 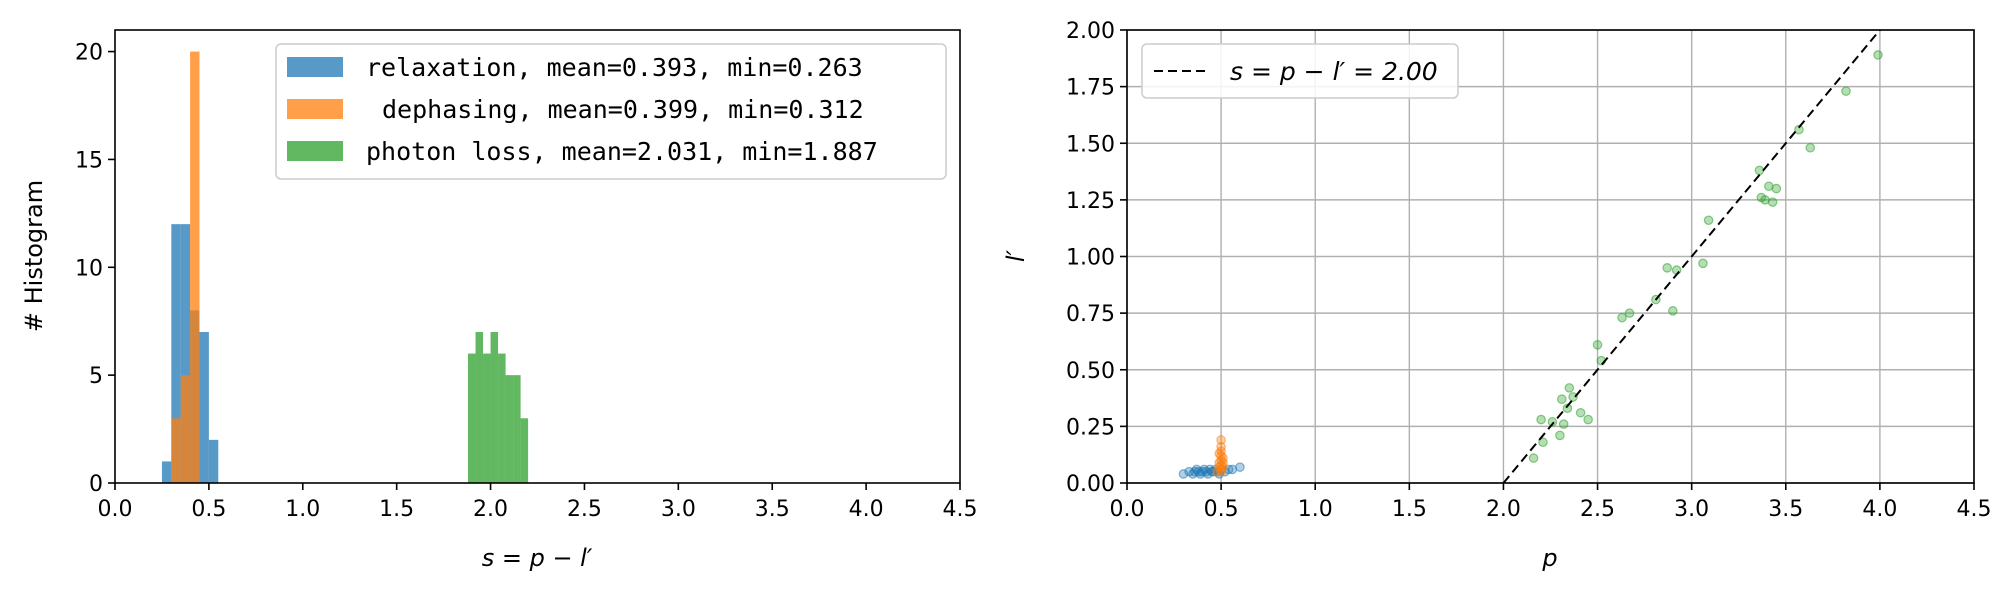 What do you see at coordinates (89, 268) in the screenshot?
I see `histogram-y-tick-label-2: 10` at bounding box center [89, 268].